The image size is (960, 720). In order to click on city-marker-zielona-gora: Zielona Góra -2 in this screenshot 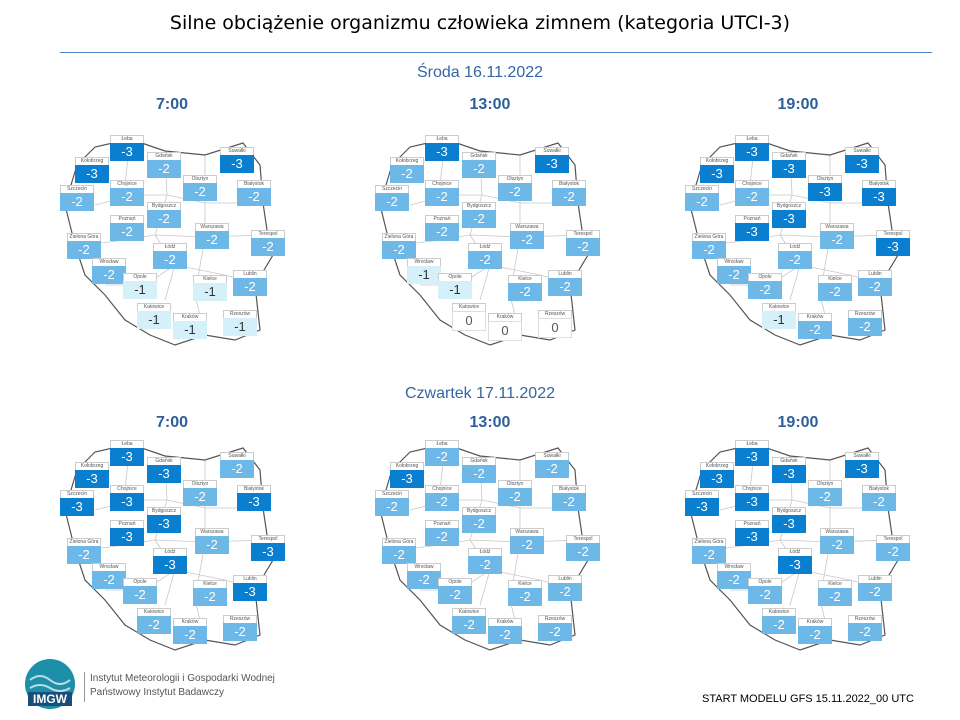, I will do `click(399, 246)`.